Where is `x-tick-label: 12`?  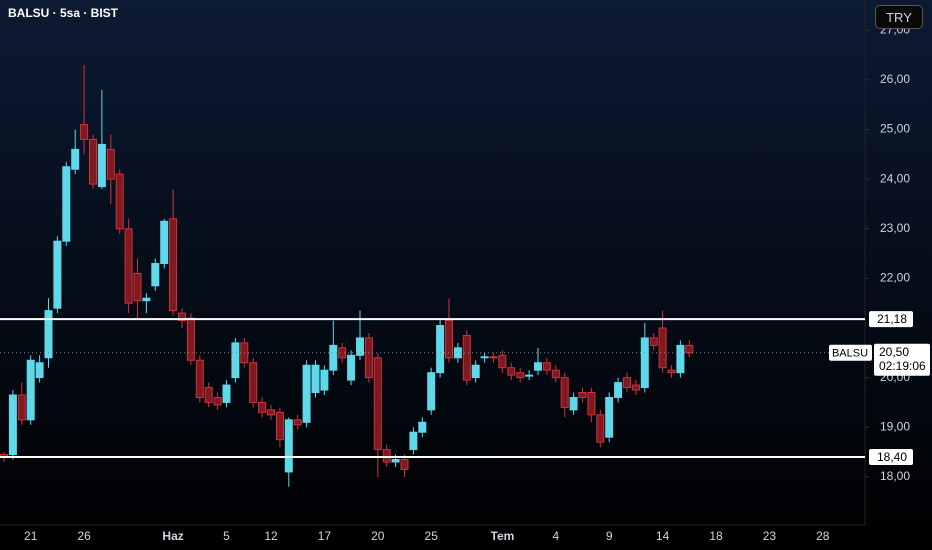 x-tick-label: 12 is located at coordinates (271, 536).